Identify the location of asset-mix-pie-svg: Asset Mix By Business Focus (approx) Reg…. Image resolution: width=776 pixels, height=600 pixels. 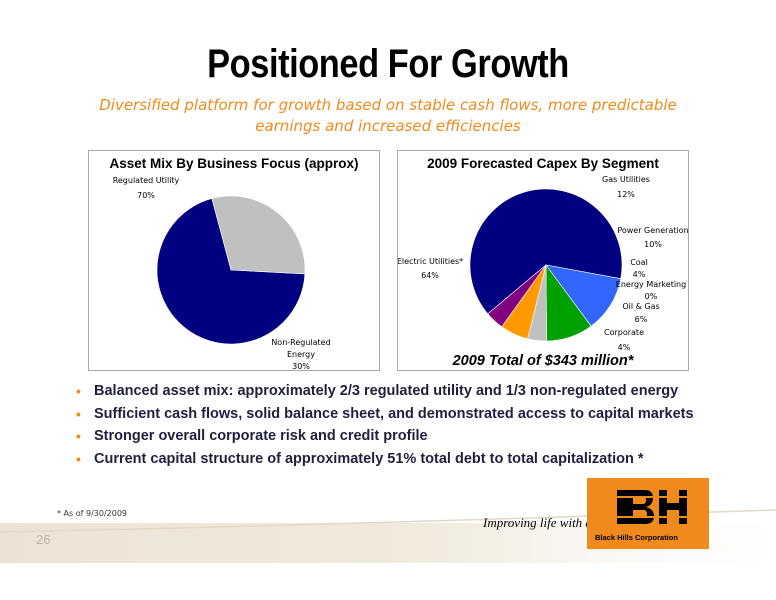
(233, 263).